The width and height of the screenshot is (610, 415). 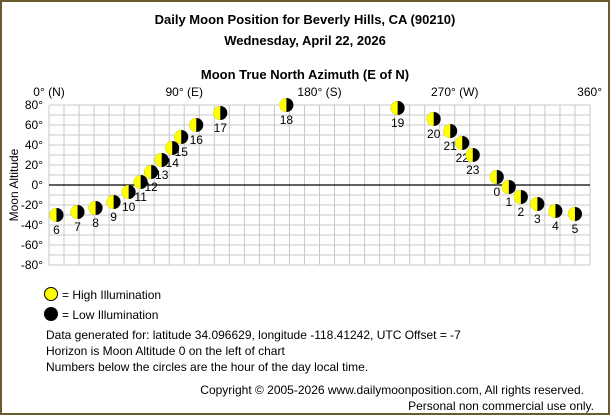 What do you see at coordinates (38, 185) in the screenshot?
I see `y-tick-label: 0°` at bounding box center [38, 185].